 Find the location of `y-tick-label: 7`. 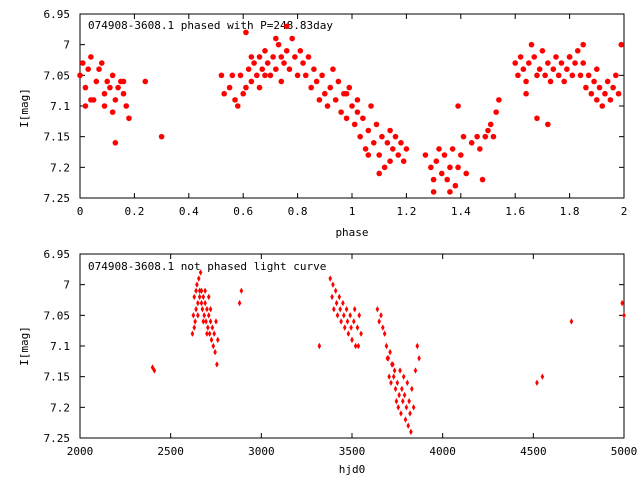

y-tick-label: 7 is located at coordinates (66, 285).